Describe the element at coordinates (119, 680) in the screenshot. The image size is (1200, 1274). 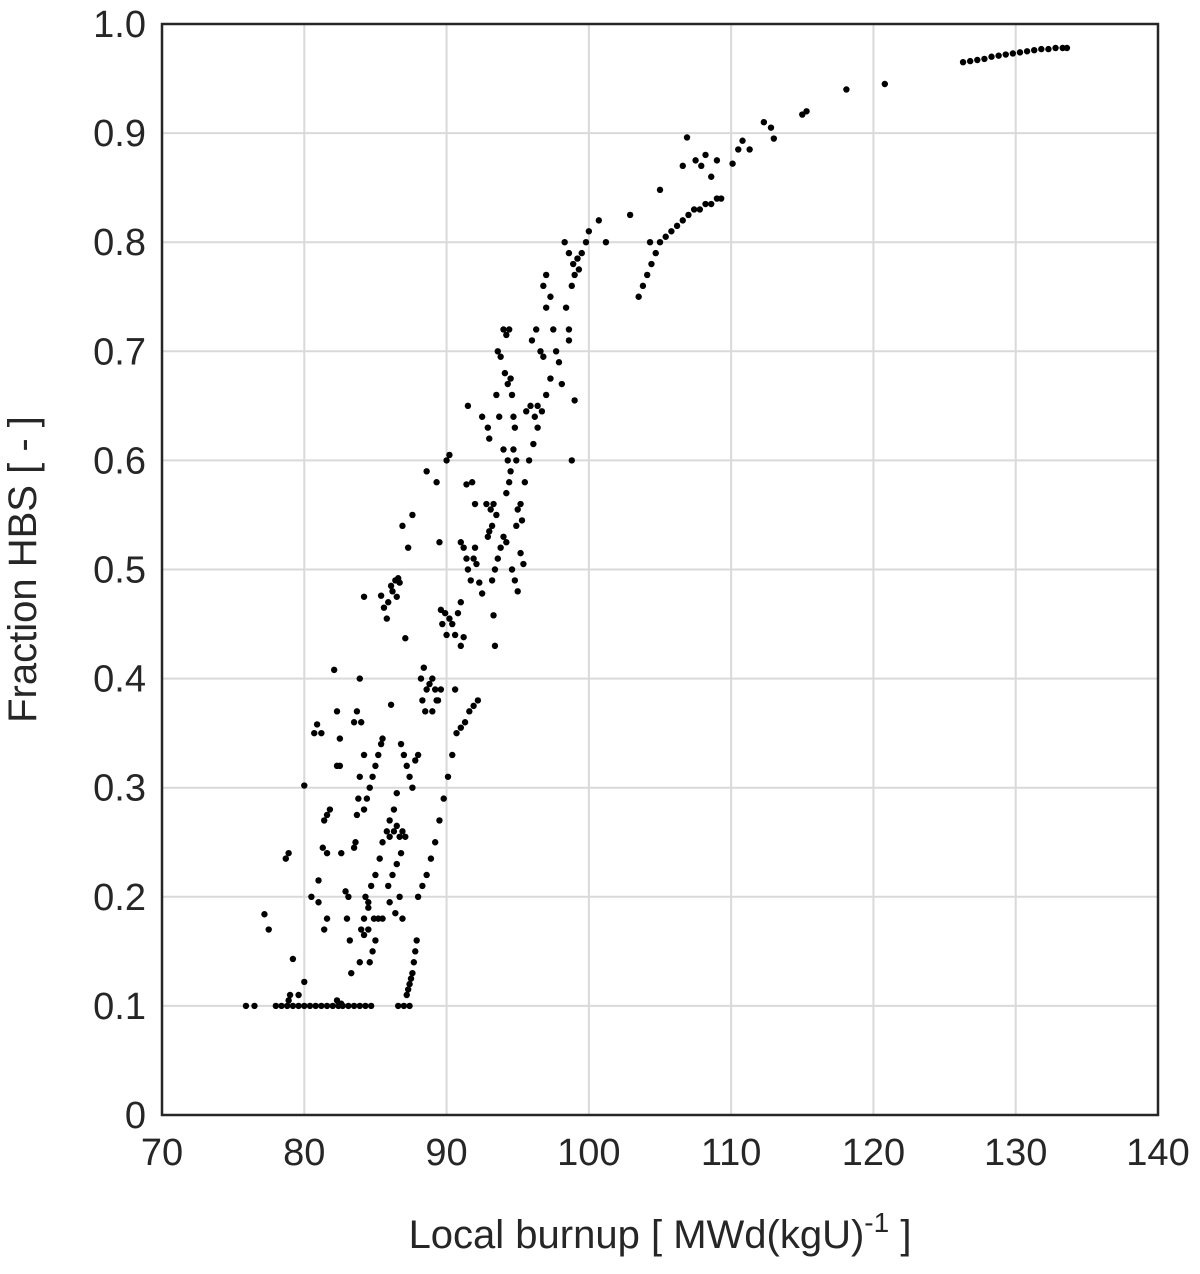
I see `y-tick-label: 0.4` at that location.